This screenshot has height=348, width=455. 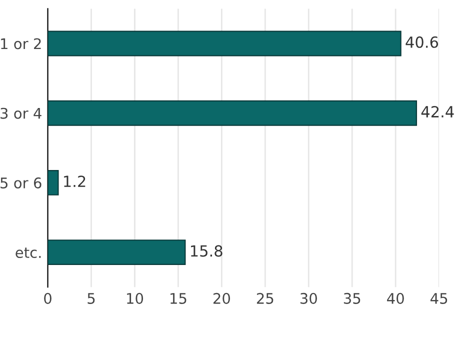 I want to click on data-label: 40.6, so click(x=422, y=42).